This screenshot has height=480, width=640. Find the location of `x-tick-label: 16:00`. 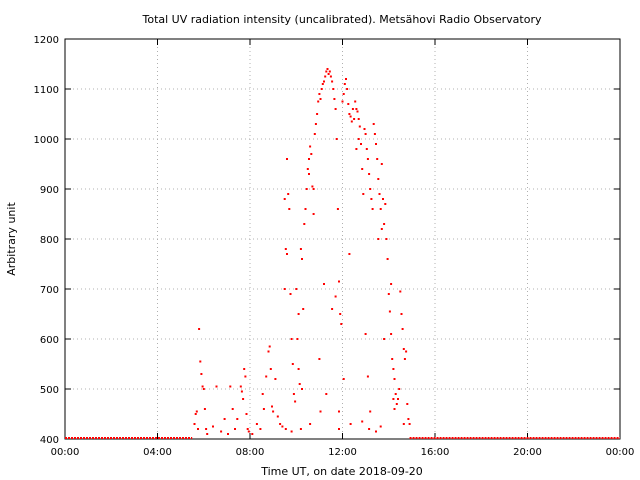

x-tick-label: 16:00 is located at coordinates (435, 452).